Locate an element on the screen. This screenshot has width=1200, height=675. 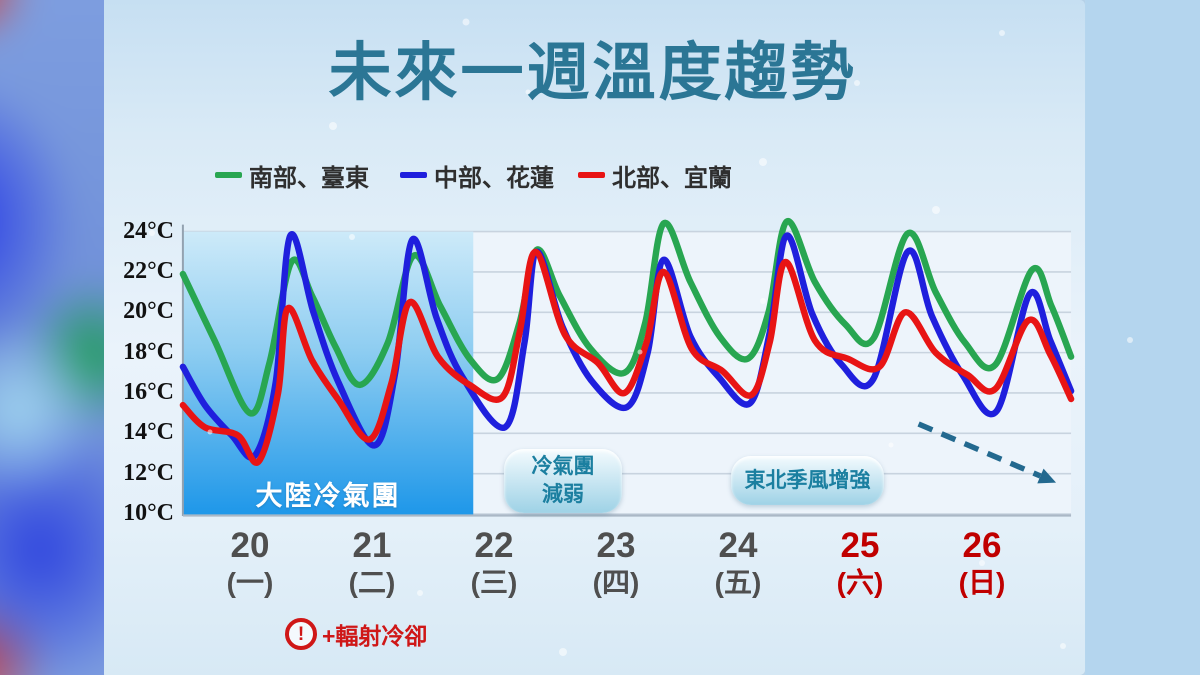
callout-northeast-monsoon: 東北季風增強 is located at coordinates (807, 480).